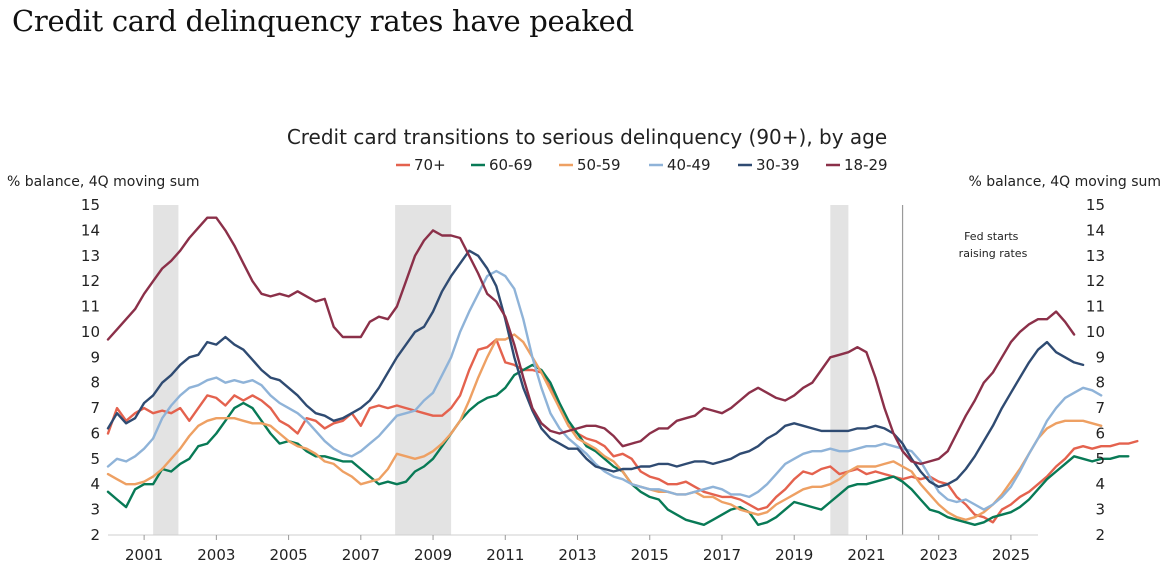  I want to click on y-tick-right-2: 2, so click(1100, 535).